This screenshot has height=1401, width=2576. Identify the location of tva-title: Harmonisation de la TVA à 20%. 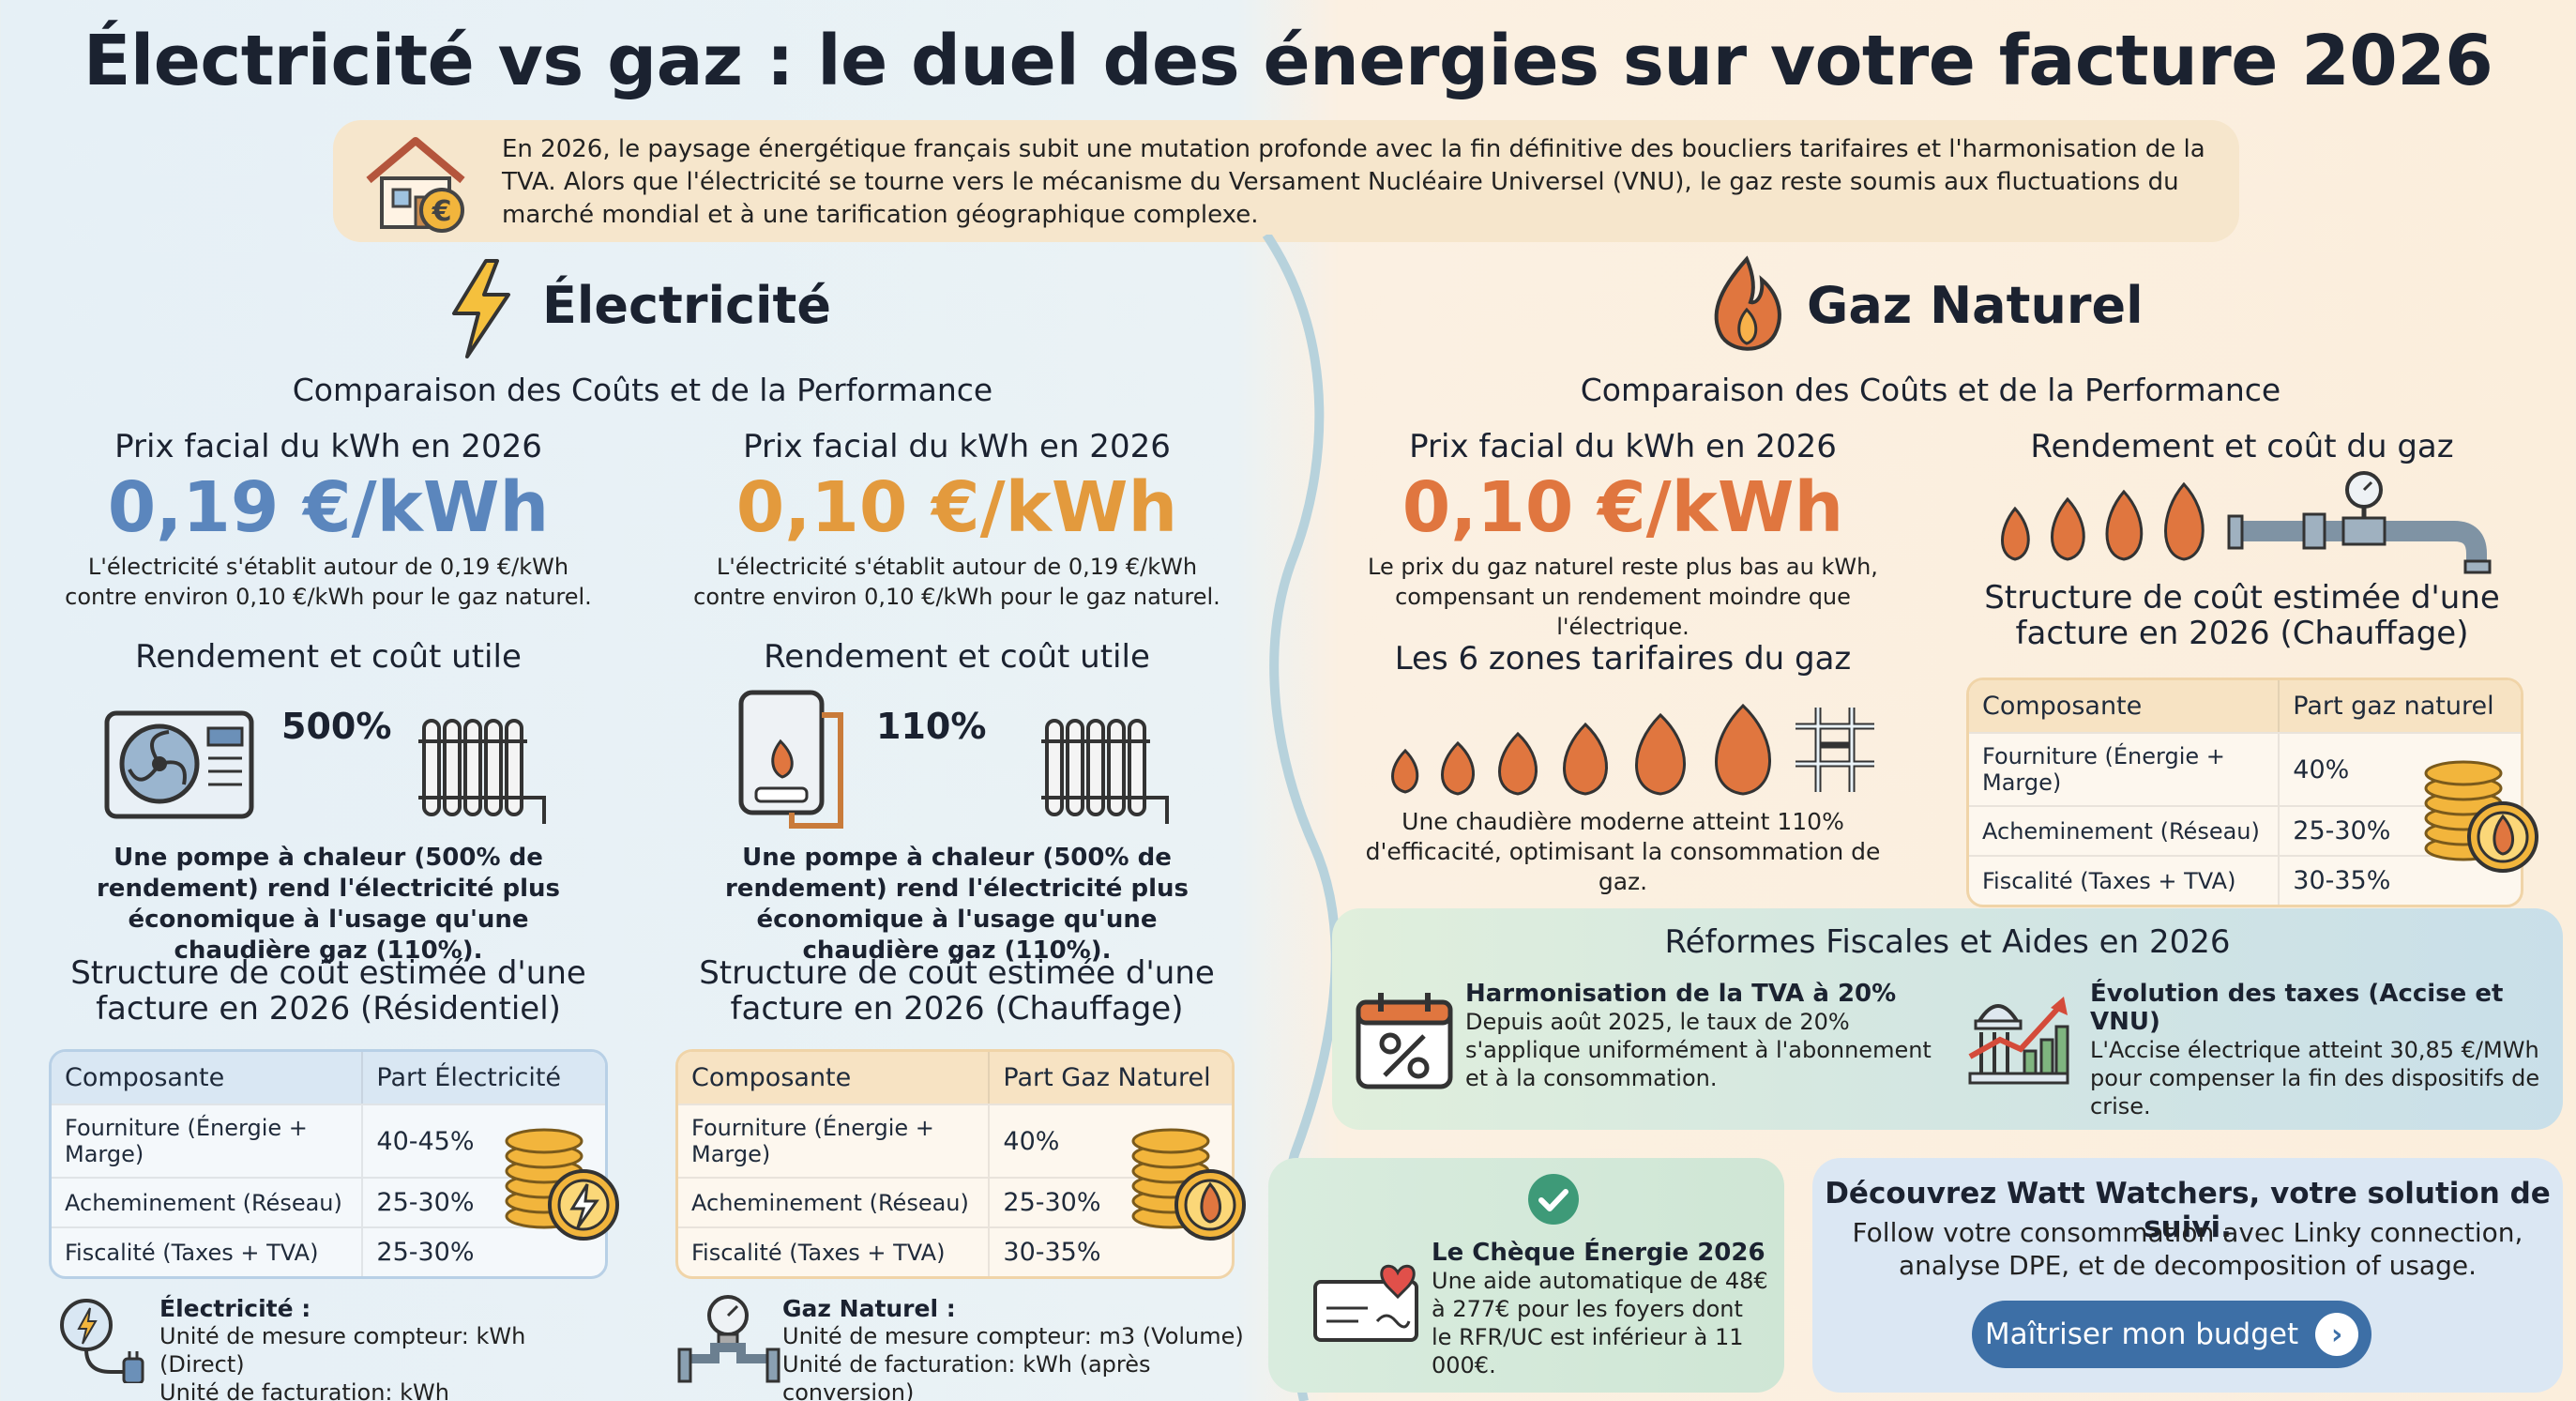
(1681, 994).